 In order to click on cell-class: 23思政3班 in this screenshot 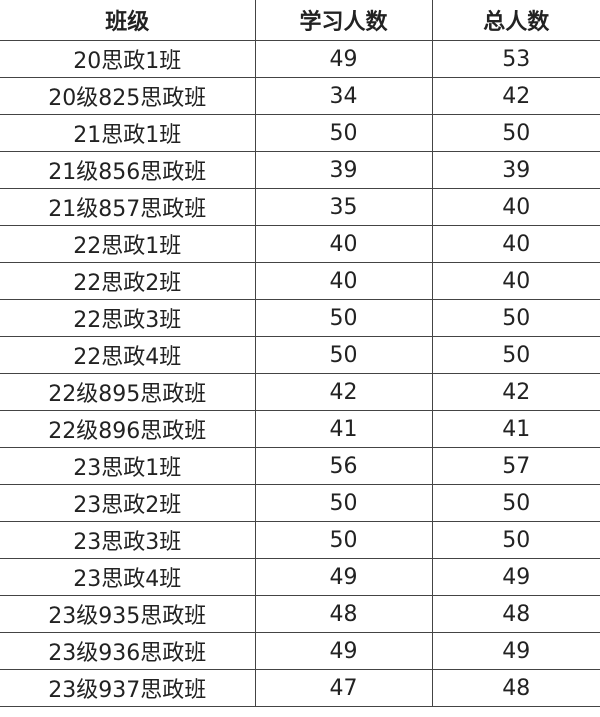, I will do `click(128, 540)`.